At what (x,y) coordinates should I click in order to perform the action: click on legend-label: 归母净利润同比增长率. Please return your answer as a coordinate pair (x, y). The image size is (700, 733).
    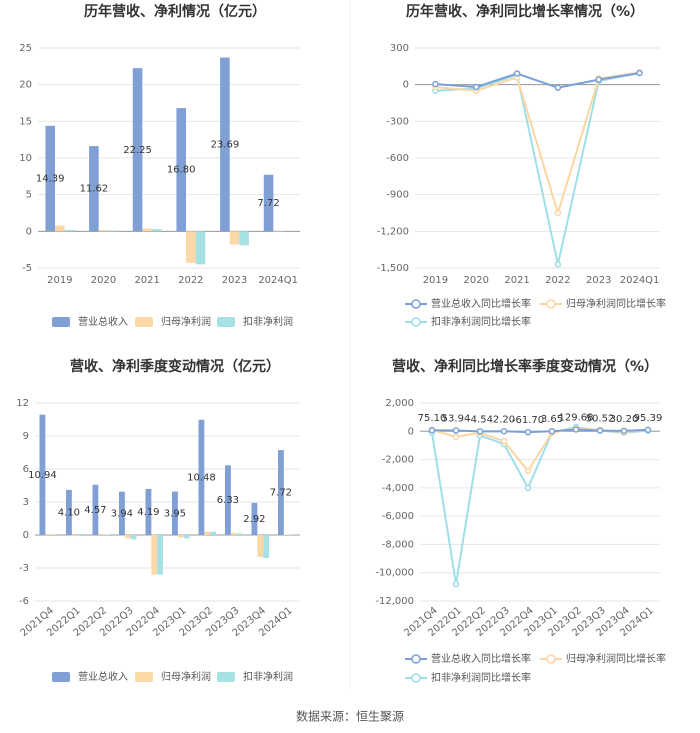
    Looking at the image, I should click on (616, 303).